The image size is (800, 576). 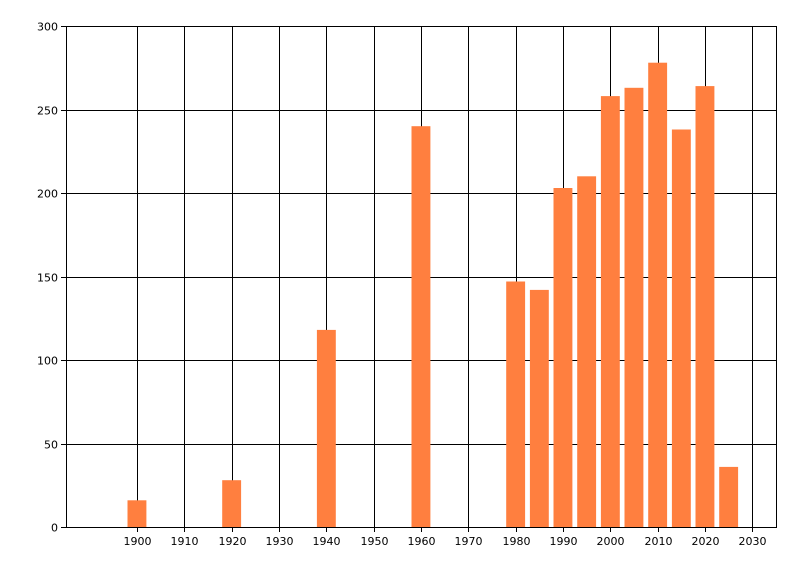 What do you see at coordinates (54, 528) in the screenshot?
I see `y-tick-label: 0` at bounding box center [54, 528].